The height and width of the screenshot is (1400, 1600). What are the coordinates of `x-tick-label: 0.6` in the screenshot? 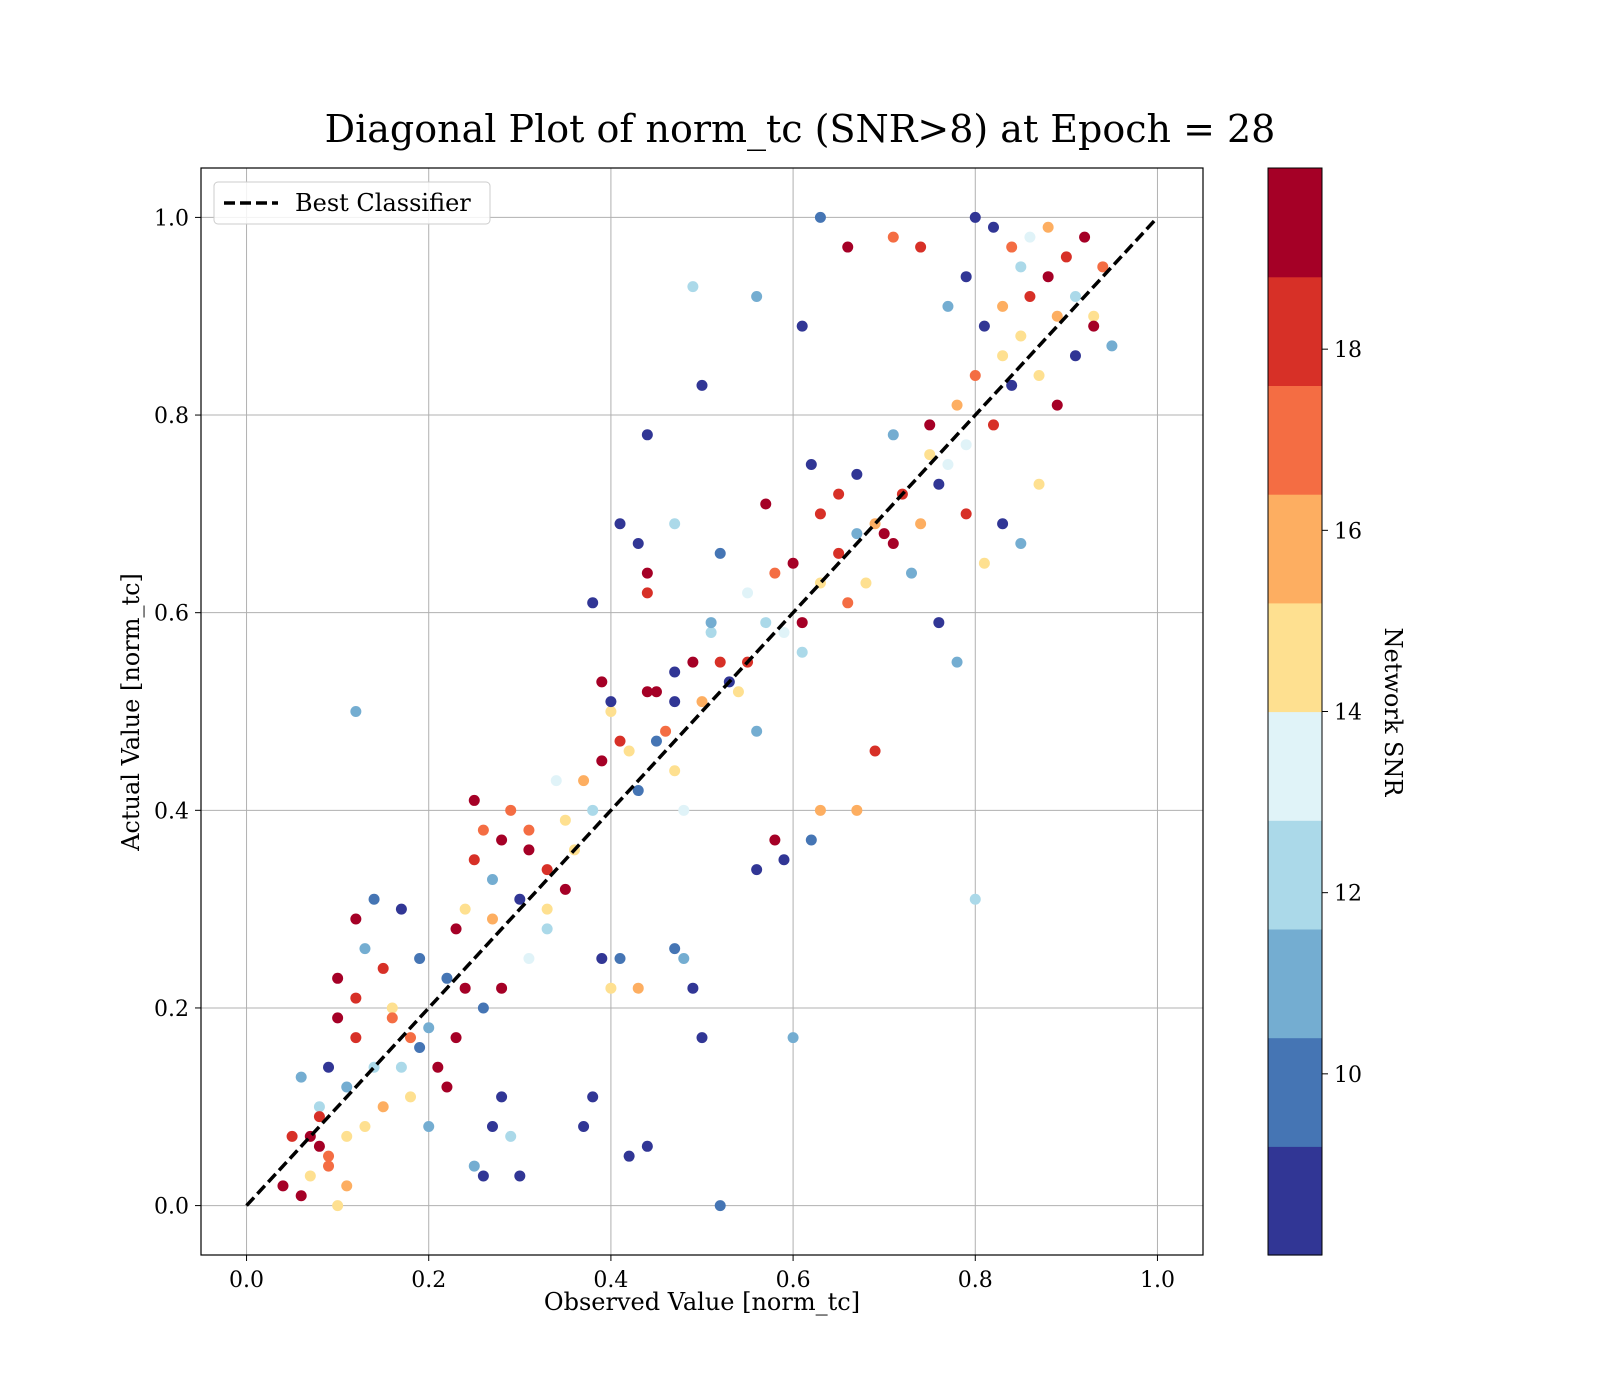 It's located at (793, 1280).